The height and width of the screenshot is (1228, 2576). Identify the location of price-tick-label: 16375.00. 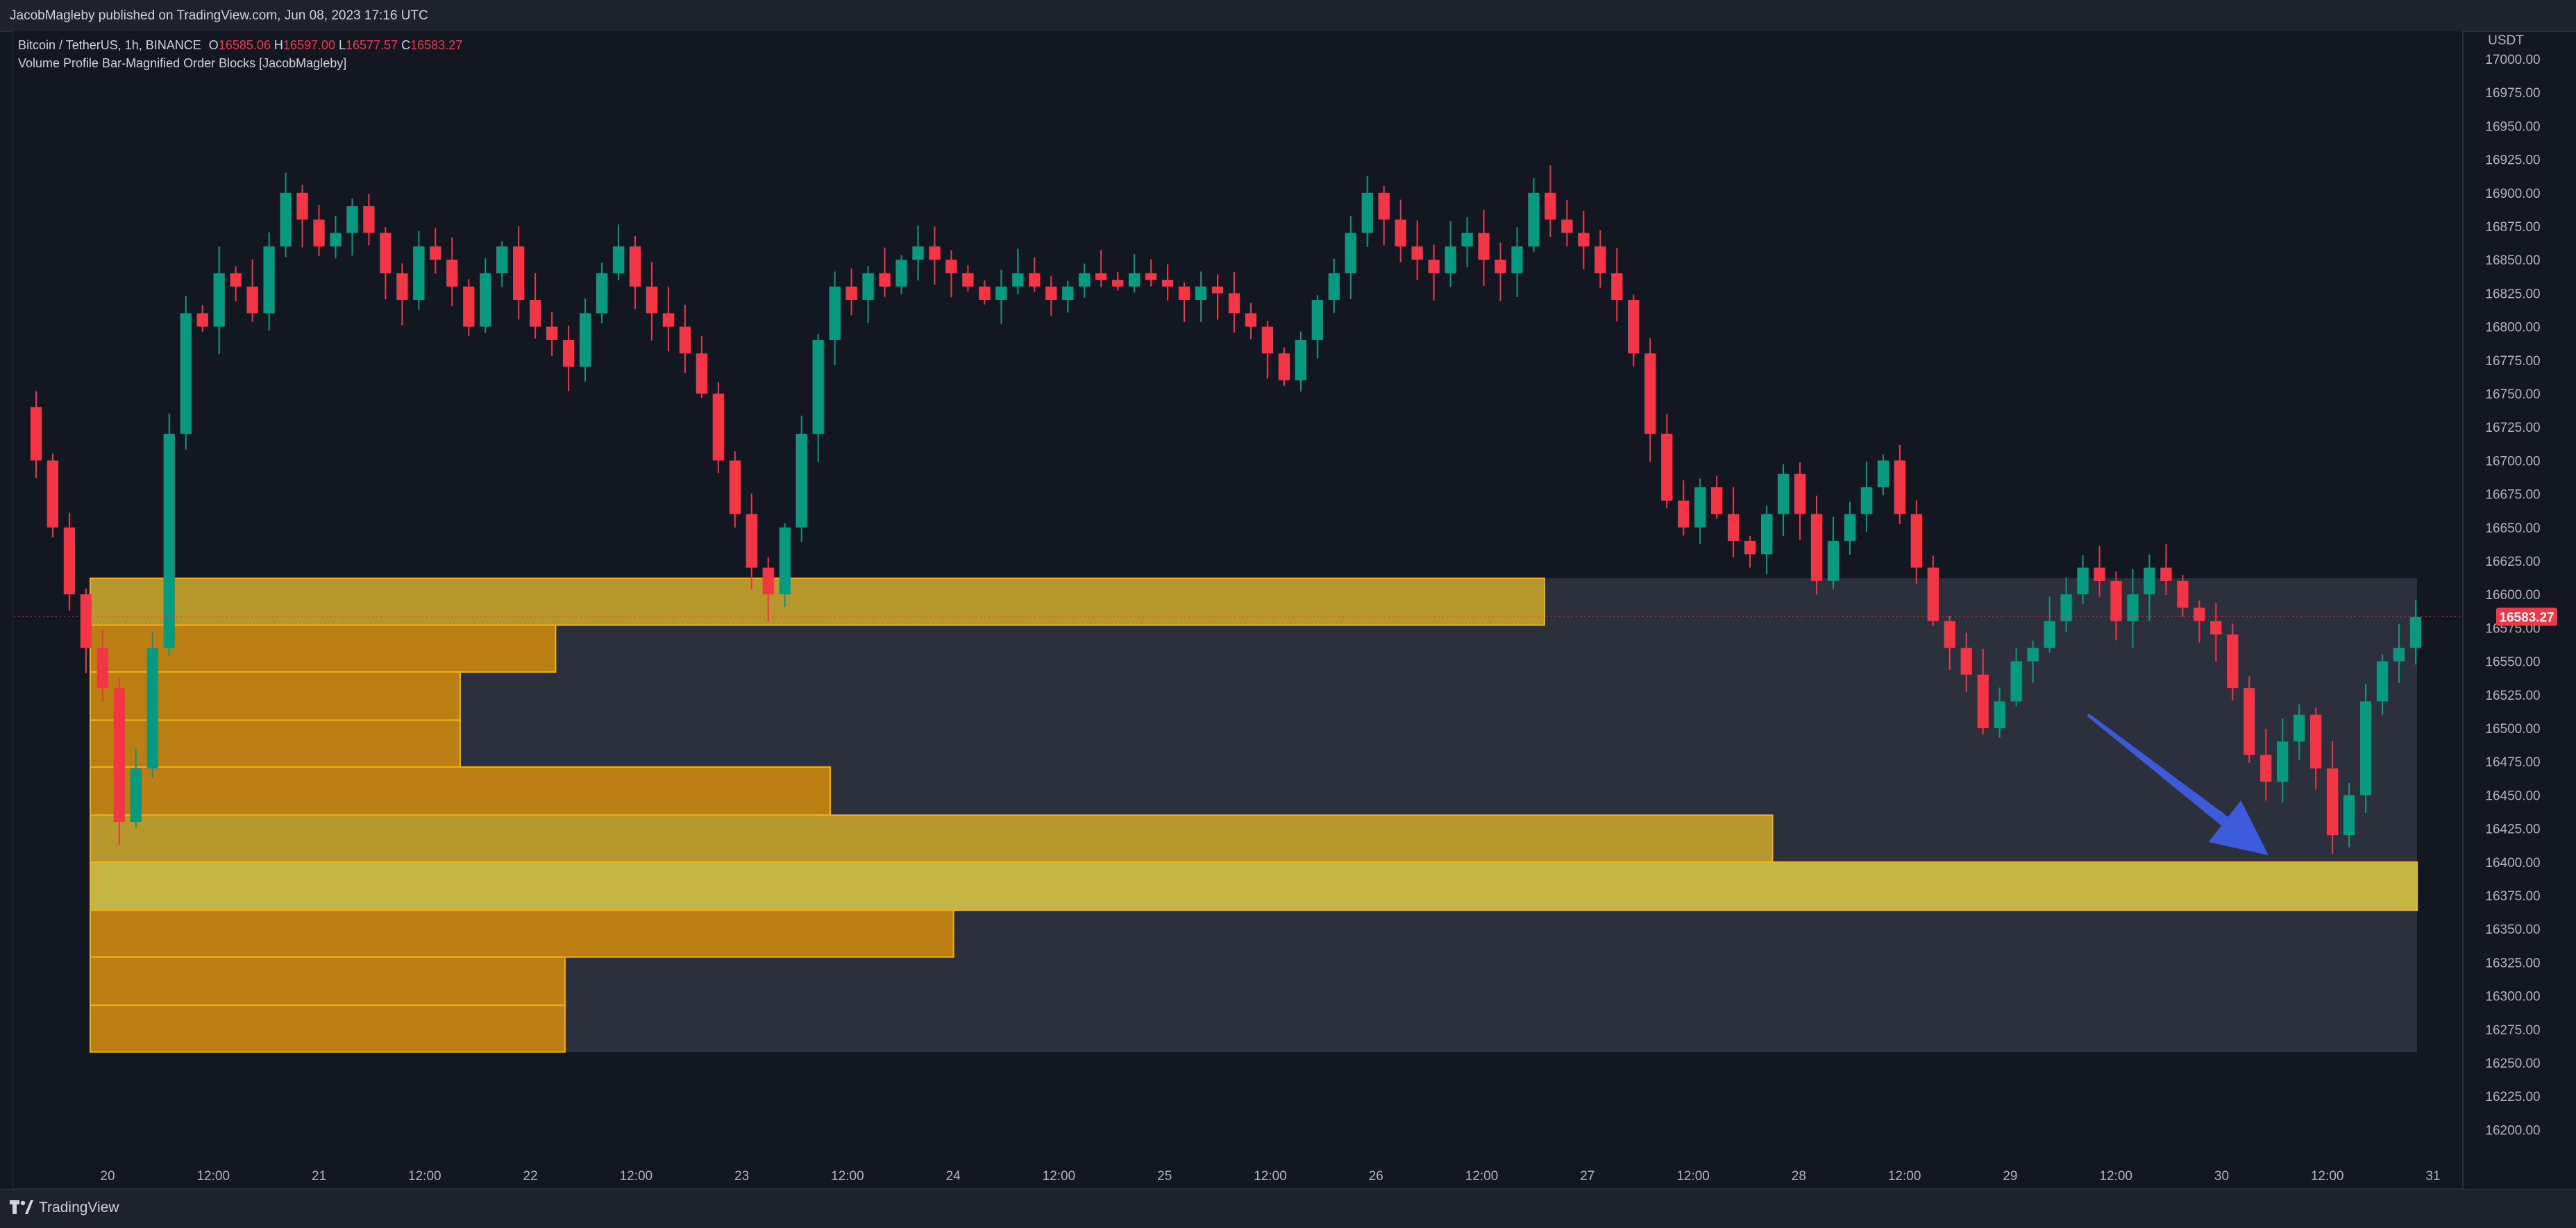
(2512, 896).